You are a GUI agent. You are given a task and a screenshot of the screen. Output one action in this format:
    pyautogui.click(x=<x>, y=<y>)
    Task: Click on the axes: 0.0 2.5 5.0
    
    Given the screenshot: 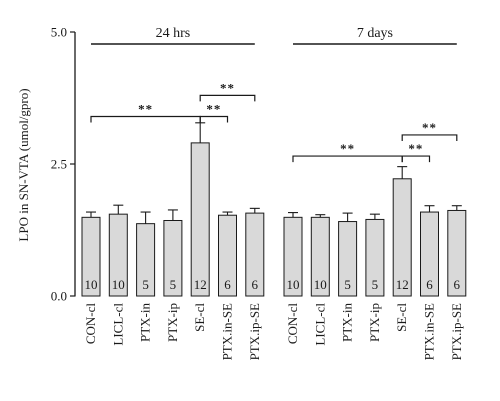 What is the action you would take?
    pyautogui.click(x=63, y=164)
    